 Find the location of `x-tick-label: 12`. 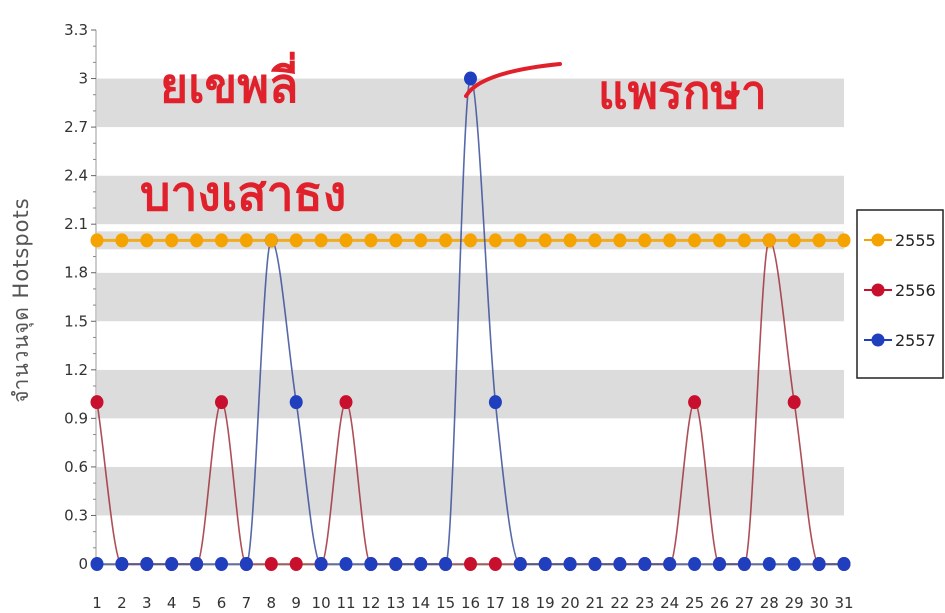

x-tick-label: 12 is located at coordinates (370, 603).